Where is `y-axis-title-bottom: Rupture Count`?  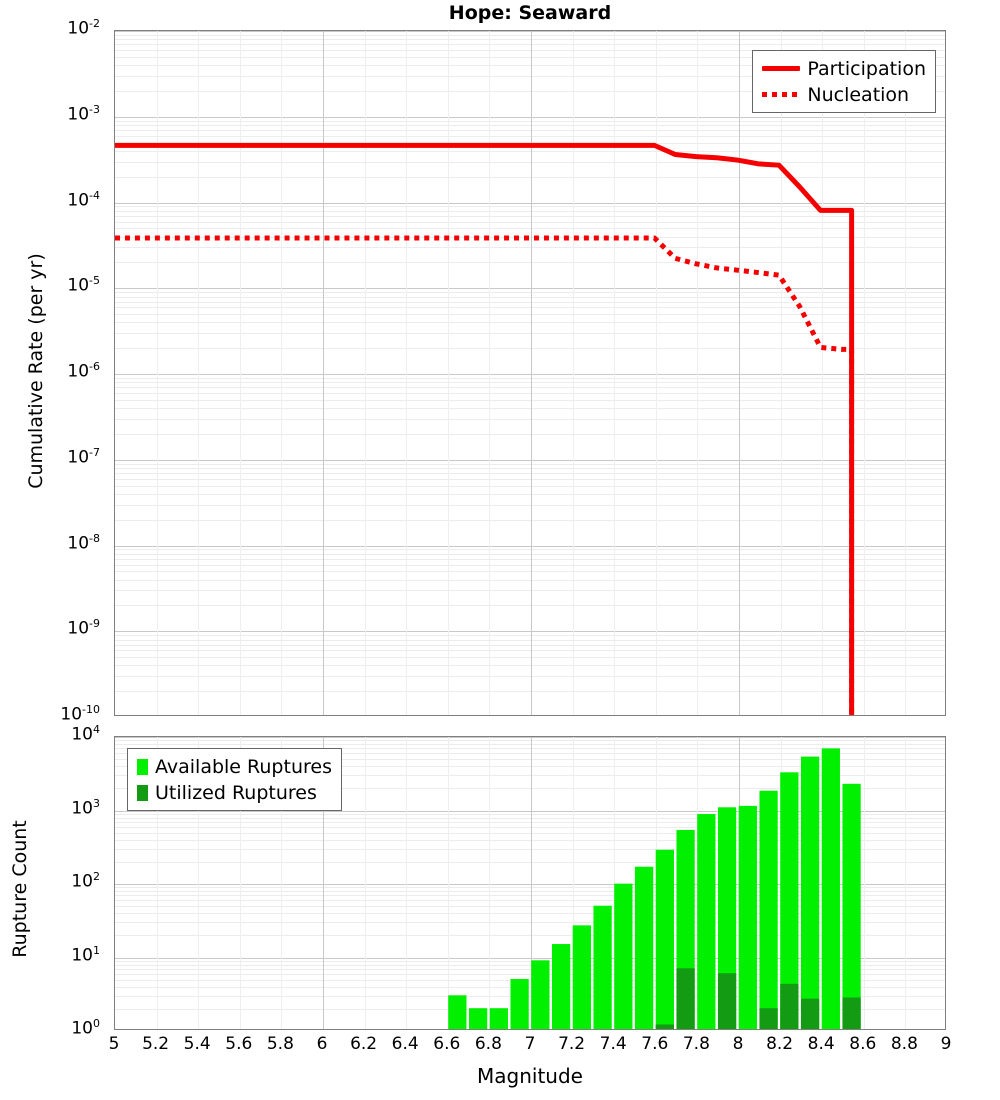 y-axis-title-bottom: Rupture Count is located at coordinates (20, 889).